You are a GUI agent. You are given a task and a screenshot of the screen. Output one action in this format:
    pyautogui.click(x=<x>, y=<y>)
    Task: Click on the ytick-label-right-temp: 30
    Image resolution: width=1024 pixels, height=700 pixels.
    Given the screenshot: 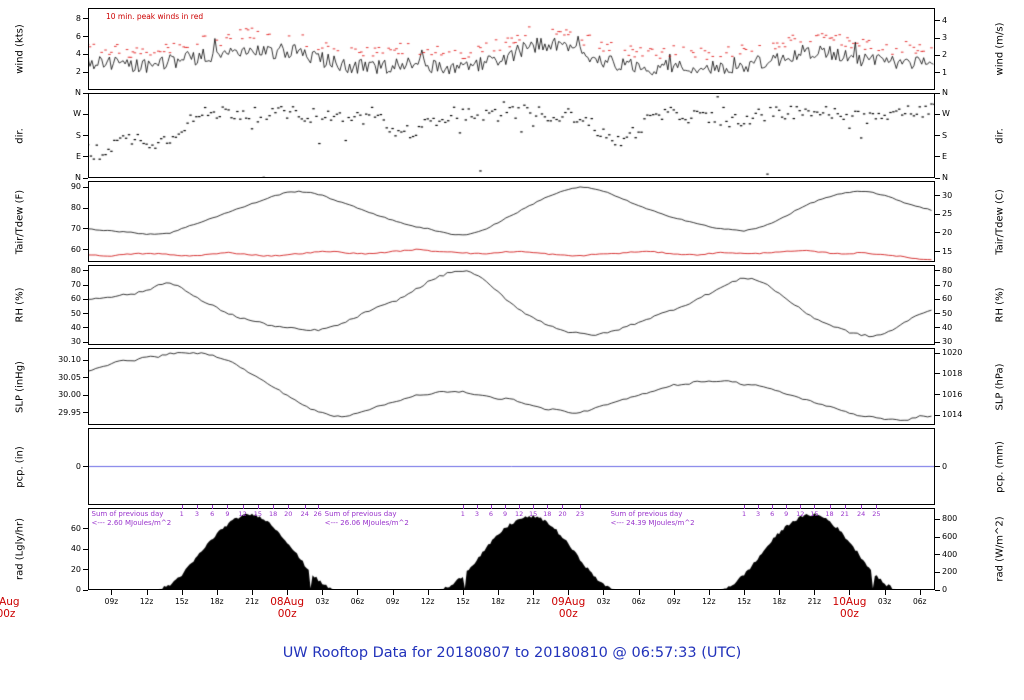 What is the action you would take?
    pyautogui.click(x=947, y=195)
    